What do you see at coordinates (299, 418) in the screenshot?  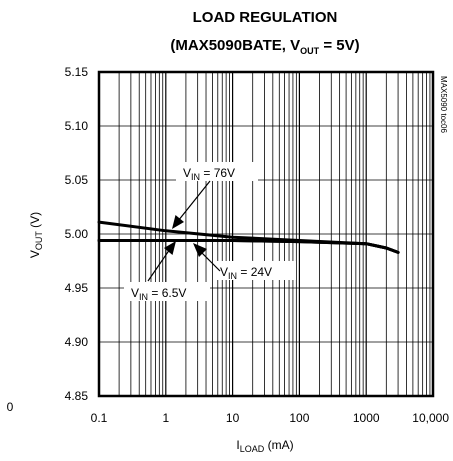 I see `x-tick-label: 100` at bounding box center [299, 418].